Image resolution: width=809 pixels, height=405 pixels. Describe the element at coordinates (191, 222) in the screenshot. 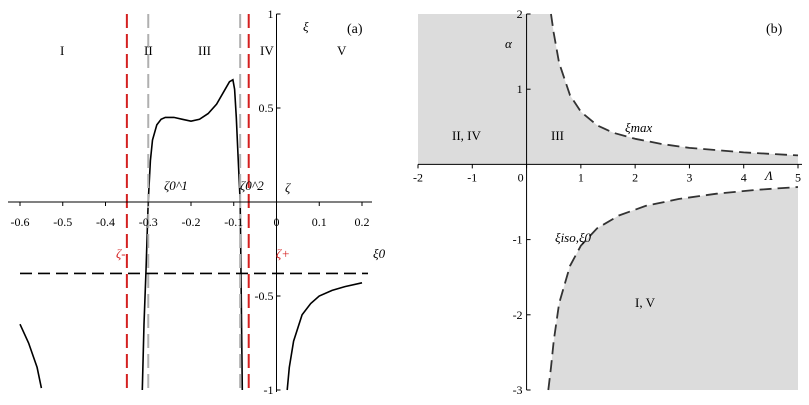

I see `panel-a-x-tick-label: -0.2` at that location.